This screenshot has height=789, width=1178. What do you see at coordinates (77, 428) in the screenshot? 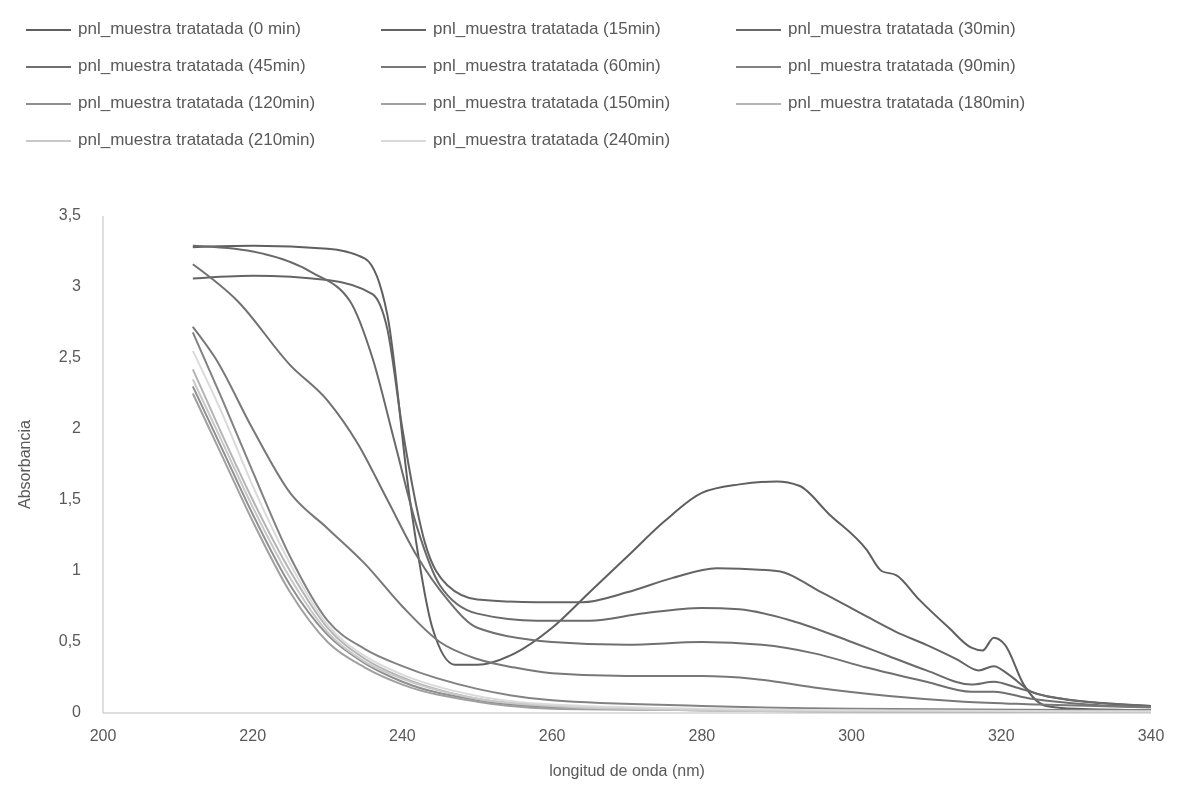
I see `y-tick-label: 2` at bounding box center [77, 428].